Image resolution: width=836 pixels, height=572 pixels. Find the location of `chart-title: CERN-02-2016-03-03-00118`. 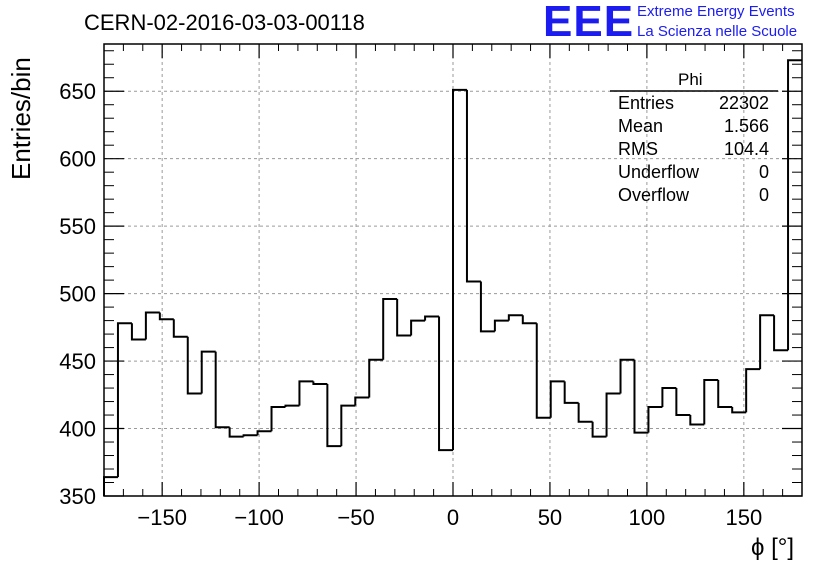

chart-title: CERN-02-2016-03-03-00118 is located at coordinates (224, 22).